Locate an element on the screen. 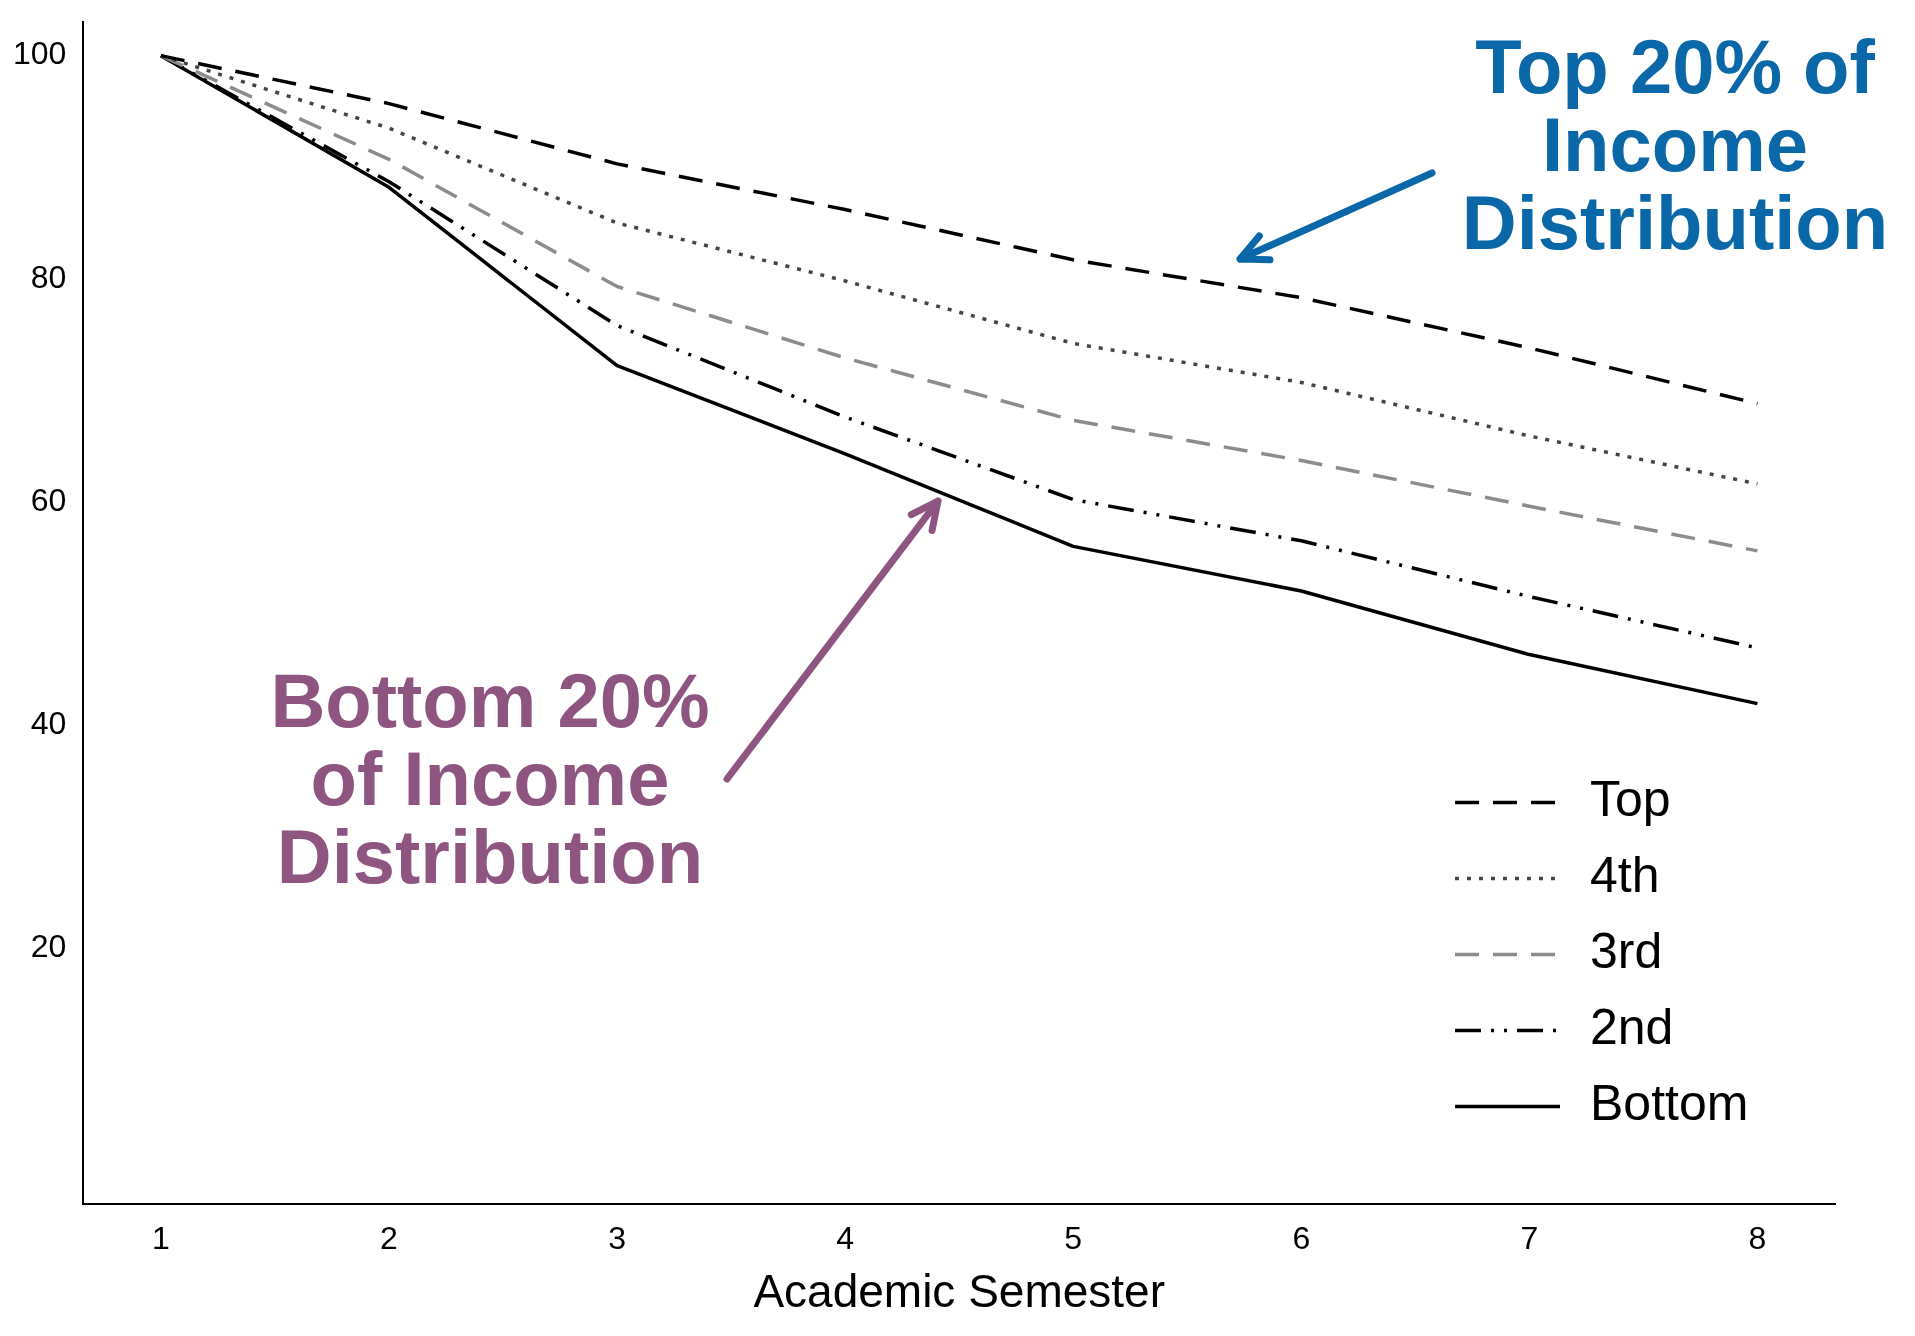 This screenshot has height=1336, width=1915. legend-label: Bottom is located at coordinates (1669, 1103).